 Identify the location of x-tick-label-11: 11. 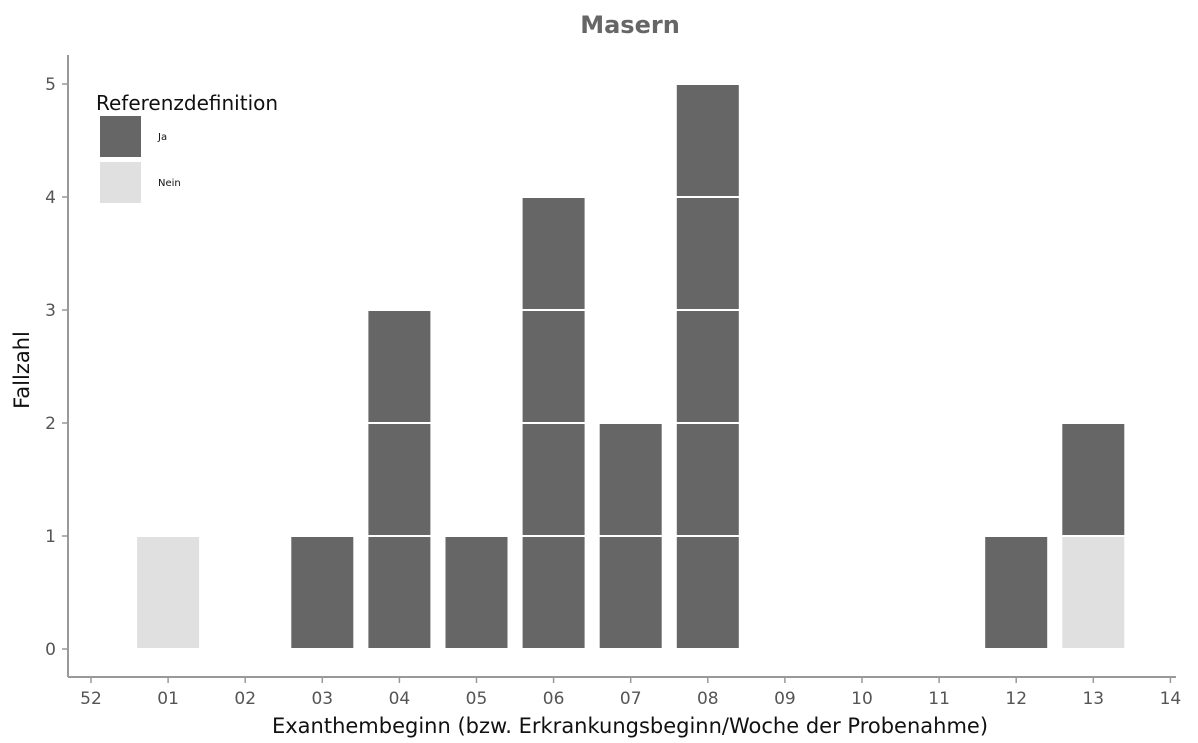
(939, 699).